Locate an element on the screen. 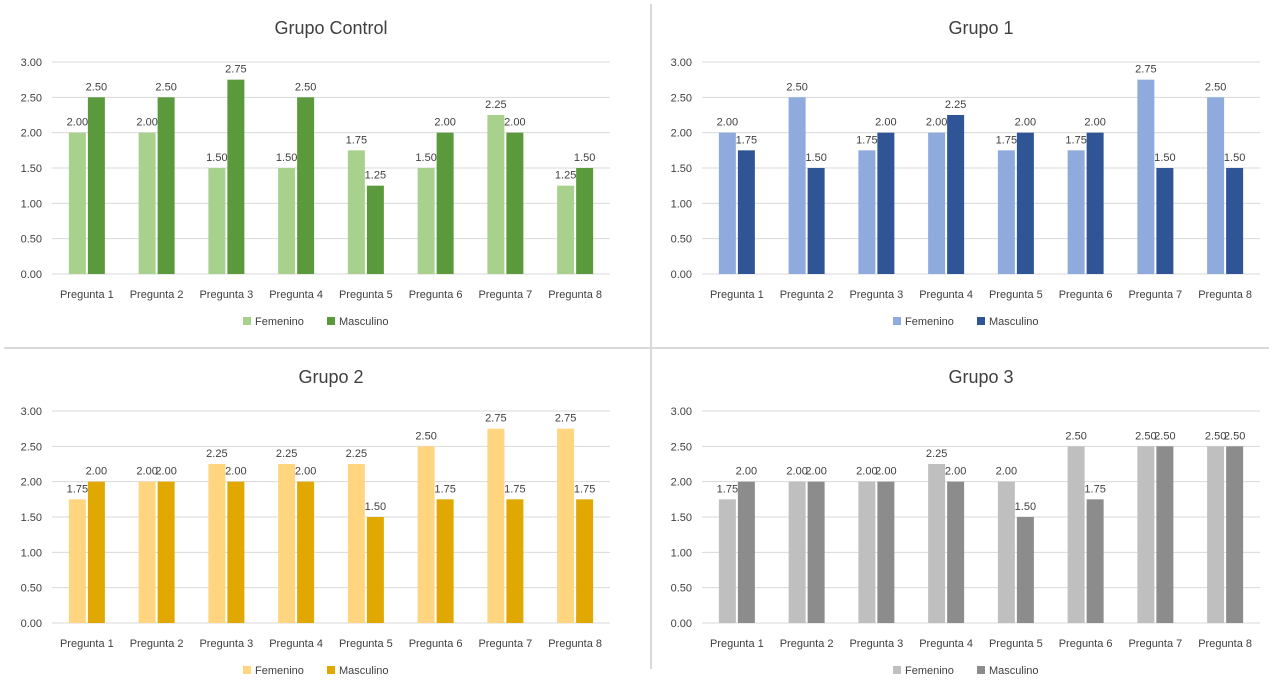 The width and height of the screenshot is (1273, 689). y-tick-label: 1.00 is located at coordinates (31, 204).